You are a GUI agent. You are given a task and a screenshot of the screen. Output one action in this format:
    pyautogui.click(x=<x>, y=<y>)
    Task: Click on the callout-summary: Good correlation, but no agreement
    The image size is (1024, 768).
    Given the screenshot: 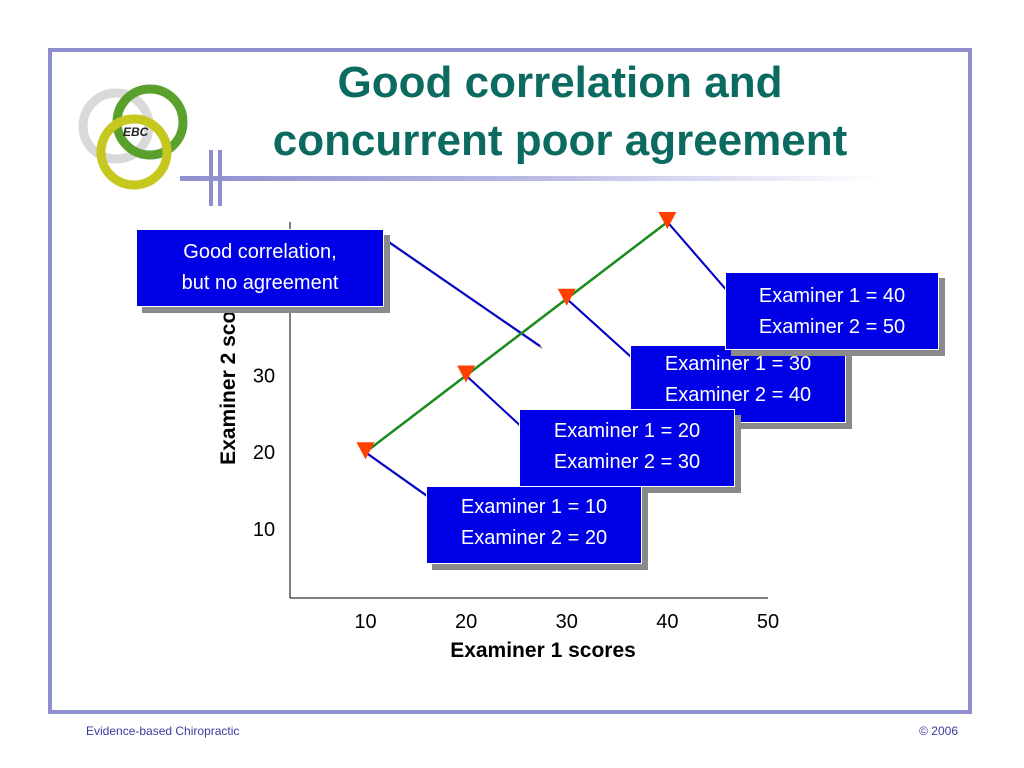 What is the action you would take?
    pyautogui.click(x=260, y=268)
    